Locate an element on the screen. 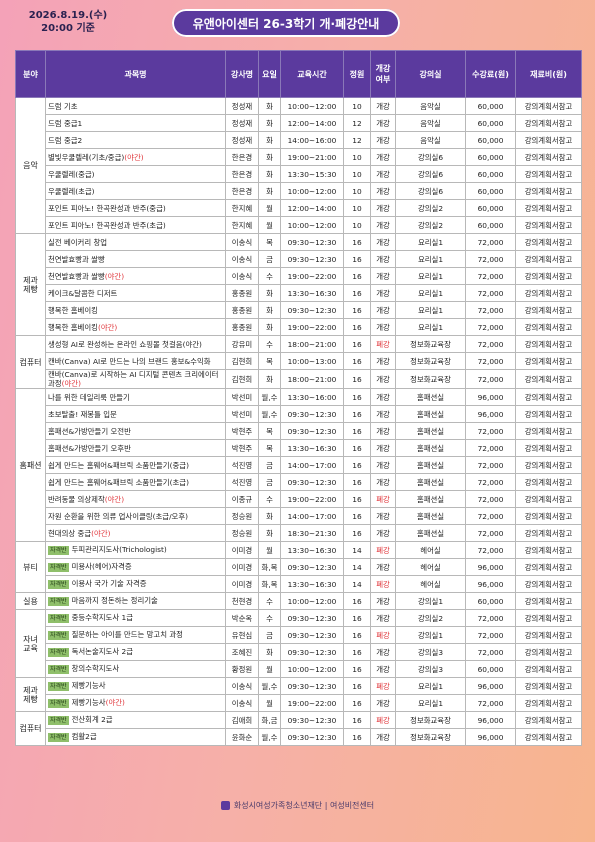 The width and height of the screenshot is (595, 842). instructor: 한은경 is located at coordinates (242, 157).